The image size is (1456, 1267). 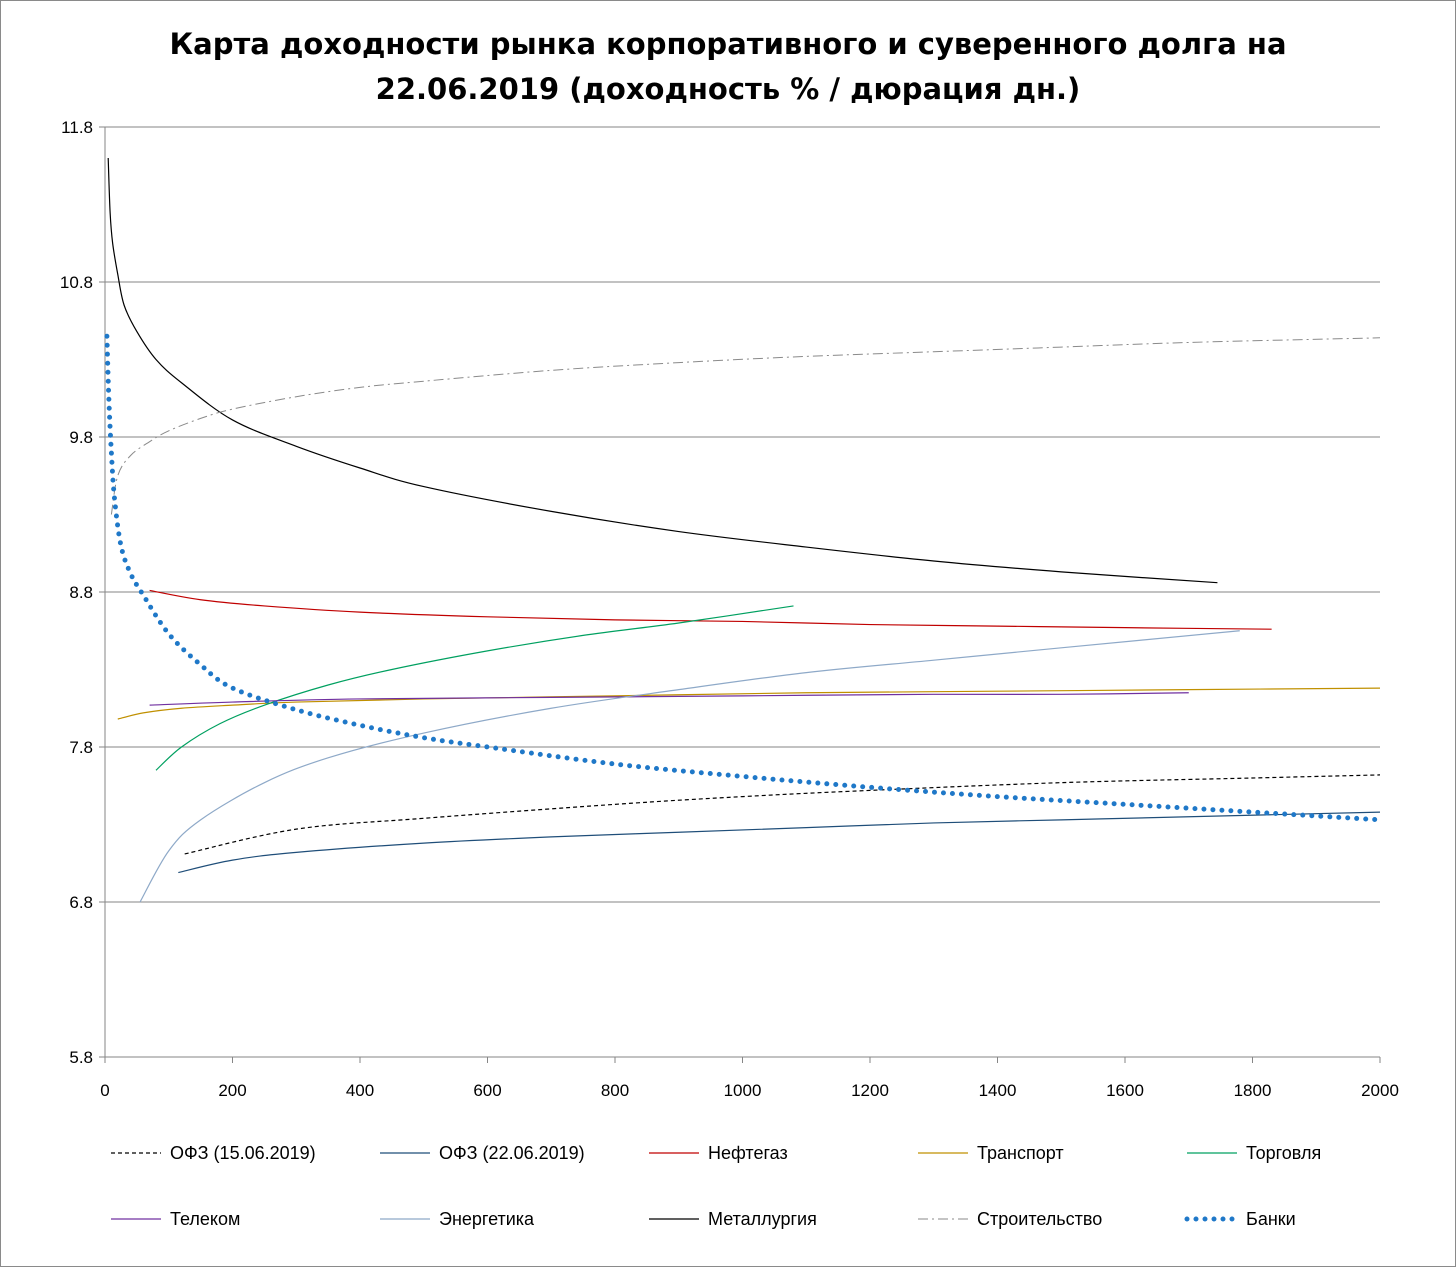 I want to click on x-tick-label-4: 800, so click(x=615, y=1090).